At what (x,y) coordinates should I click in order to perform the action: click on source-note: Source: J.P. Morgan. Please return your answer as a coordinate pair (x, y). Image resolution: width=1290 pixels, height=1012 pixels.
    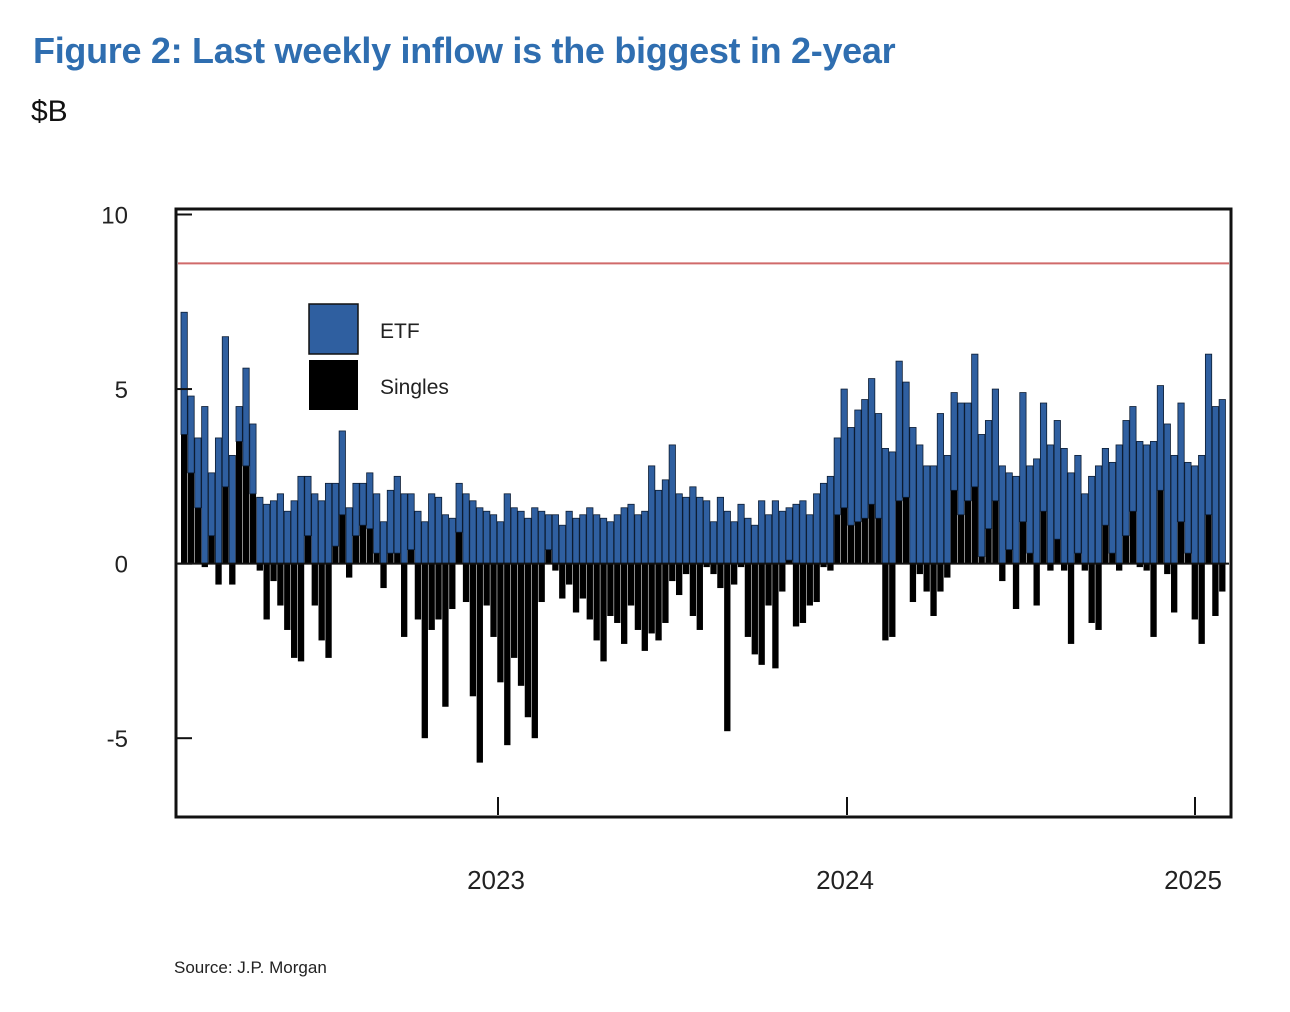
    Looking at the image, I should click on (250, 967).